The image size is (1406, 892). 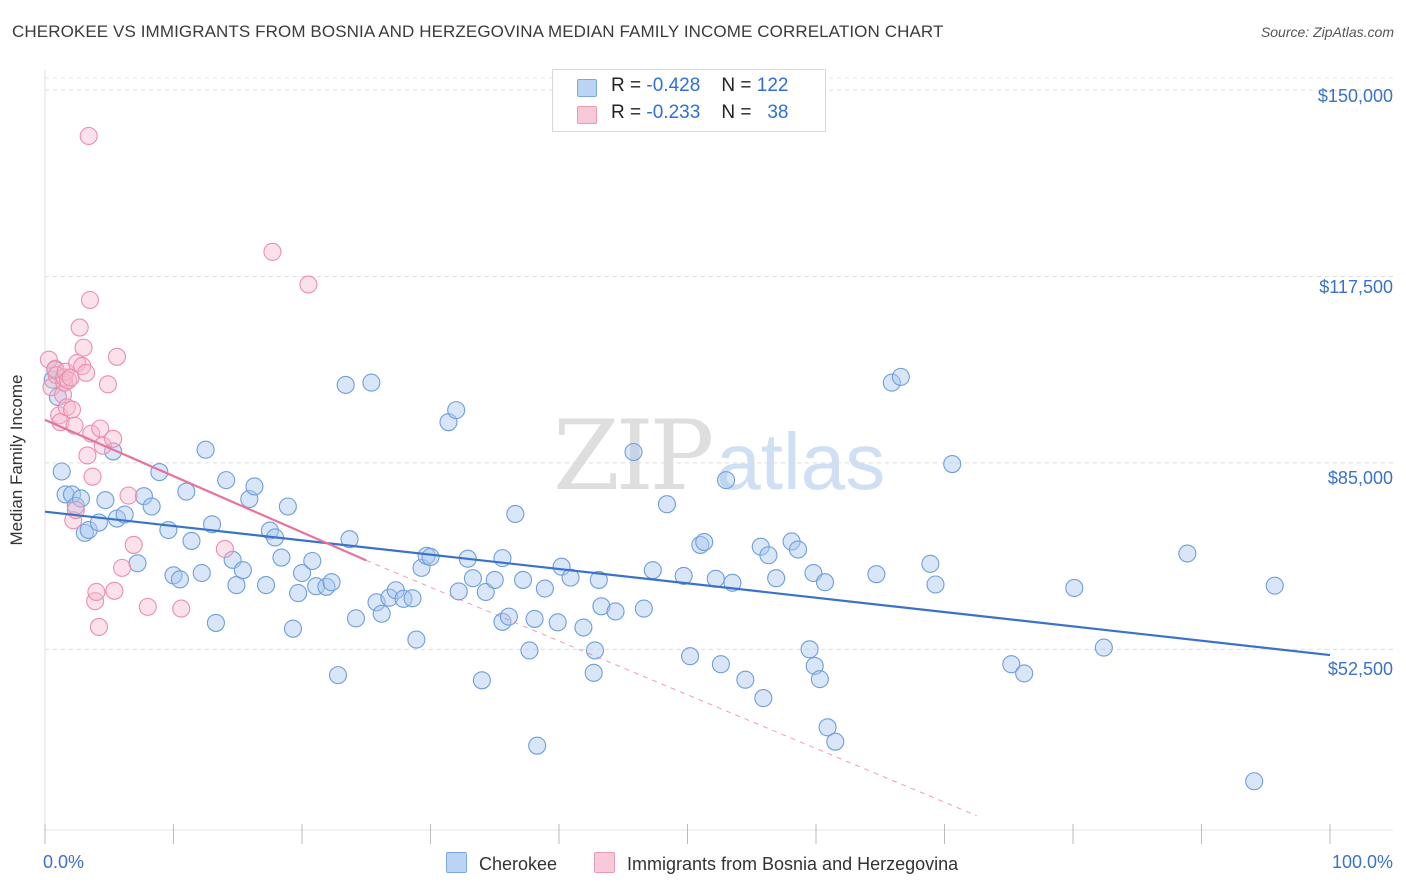 What do you see at coordinates (518, 864) in the screenshot?
I see `bottom-legend-label-cherokee: Cherokee` at bounding box center [518, 864].